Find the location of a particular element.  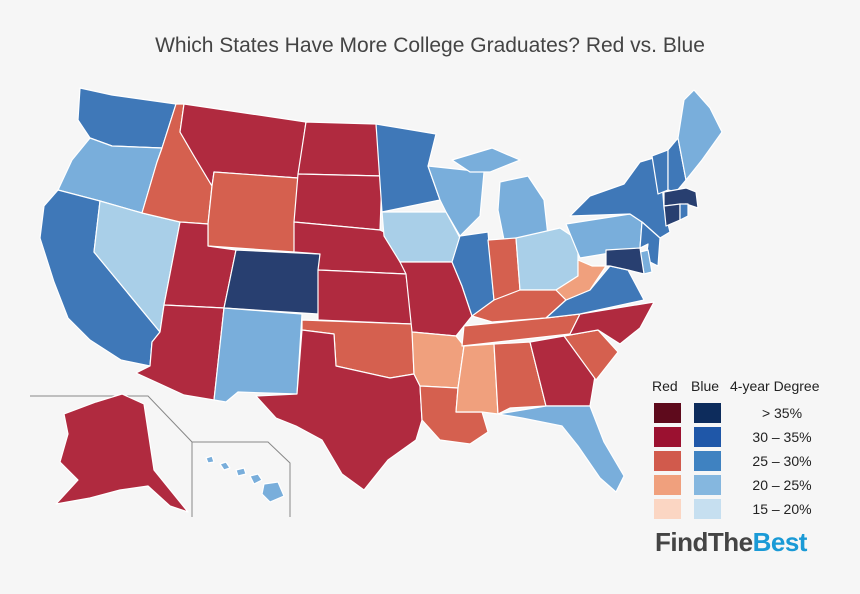

state-CO is located at coordinates (272, 282).